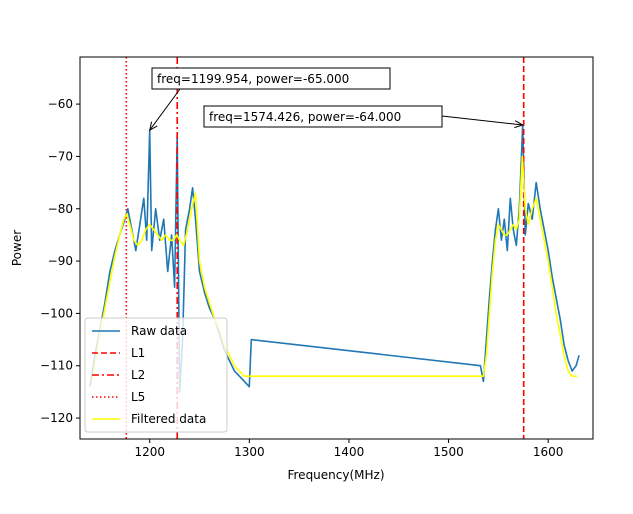 This screenshot has width=633, height=514. What do you see at coordinates (60, 209) in the screenshot?
I see `y-tick-label: −80` at bounding box center [60, 209].